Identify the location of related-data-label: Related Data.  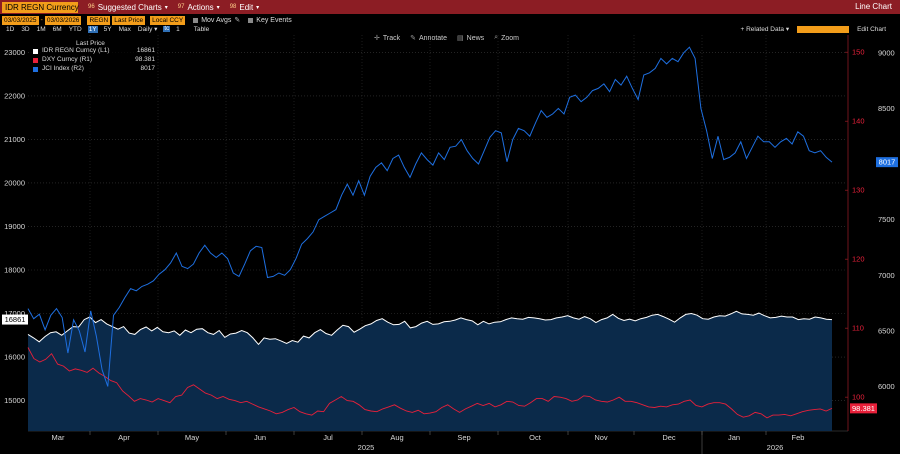
(765, 29).